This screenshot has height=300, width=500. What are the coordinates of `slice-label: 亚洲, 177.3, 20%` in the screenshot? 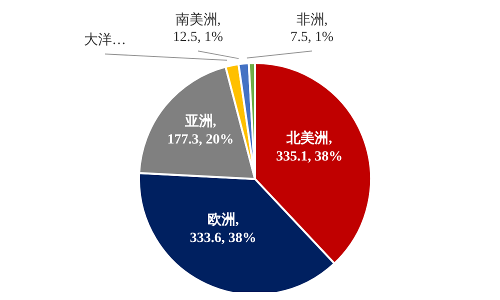 It's located at (200, 131).